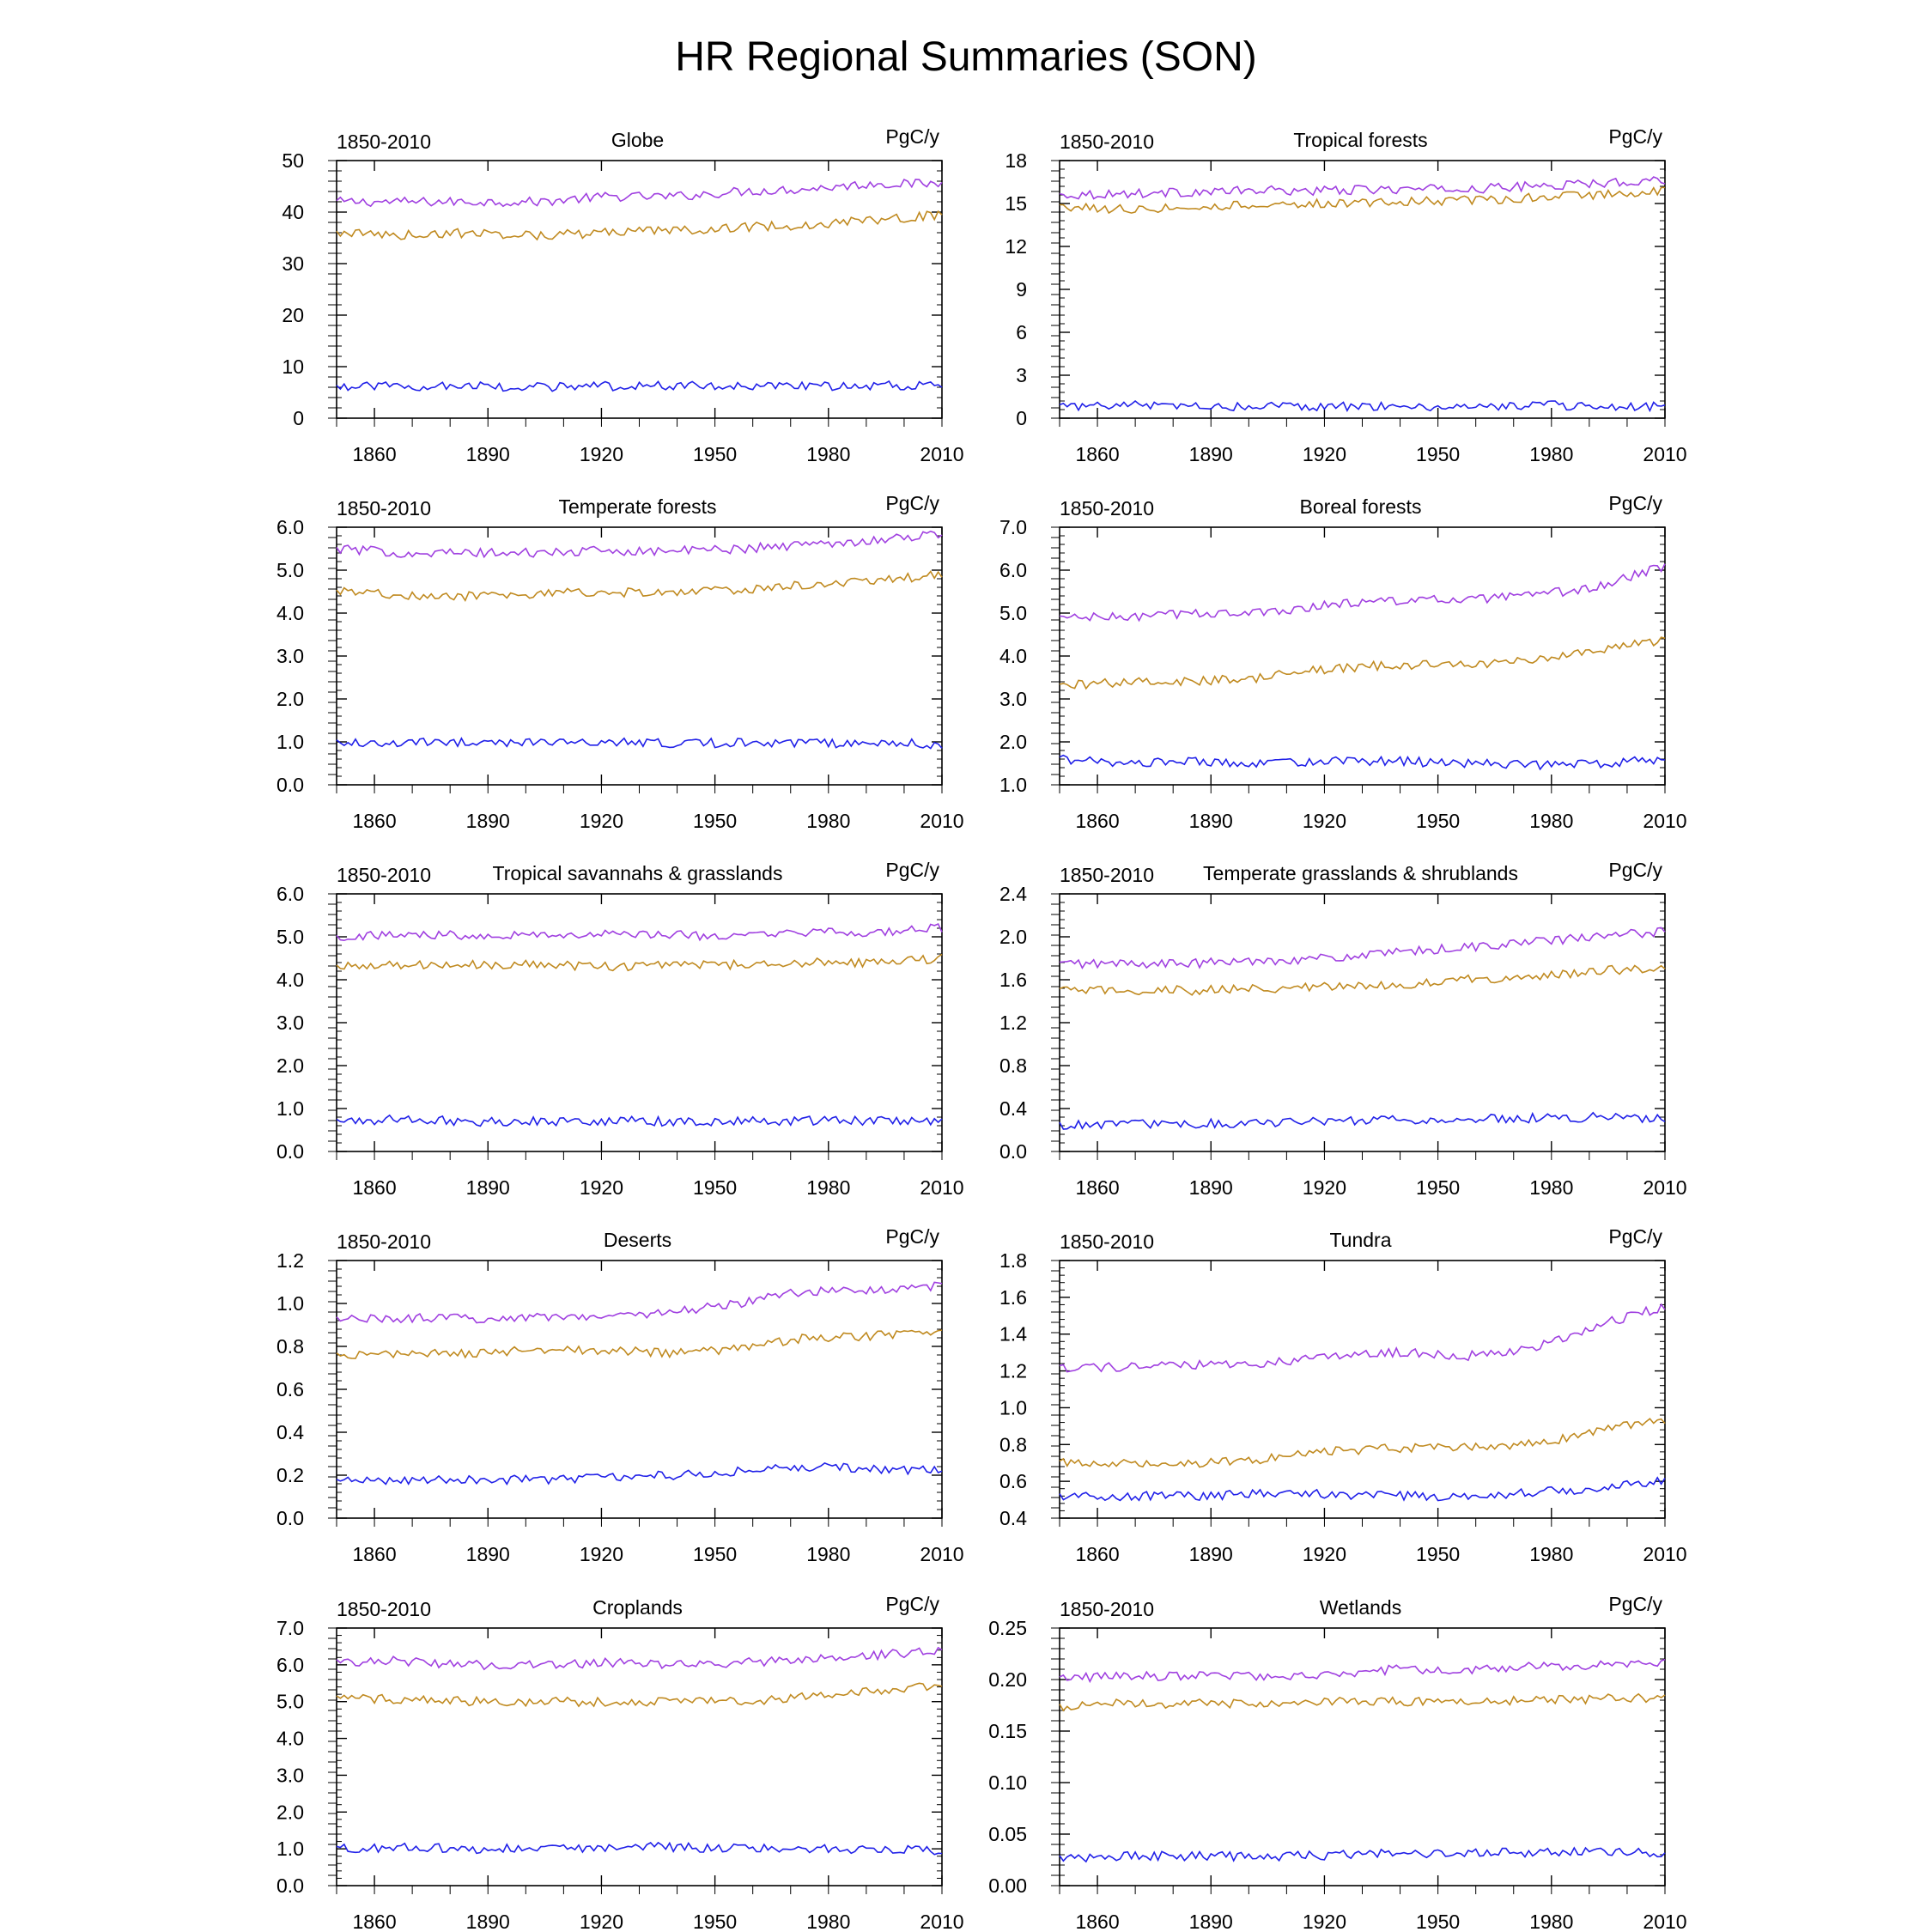  Describe the element at coordinates (1013, 527) in the screenshot. I see `y-tick-label: 7.0` at that location.